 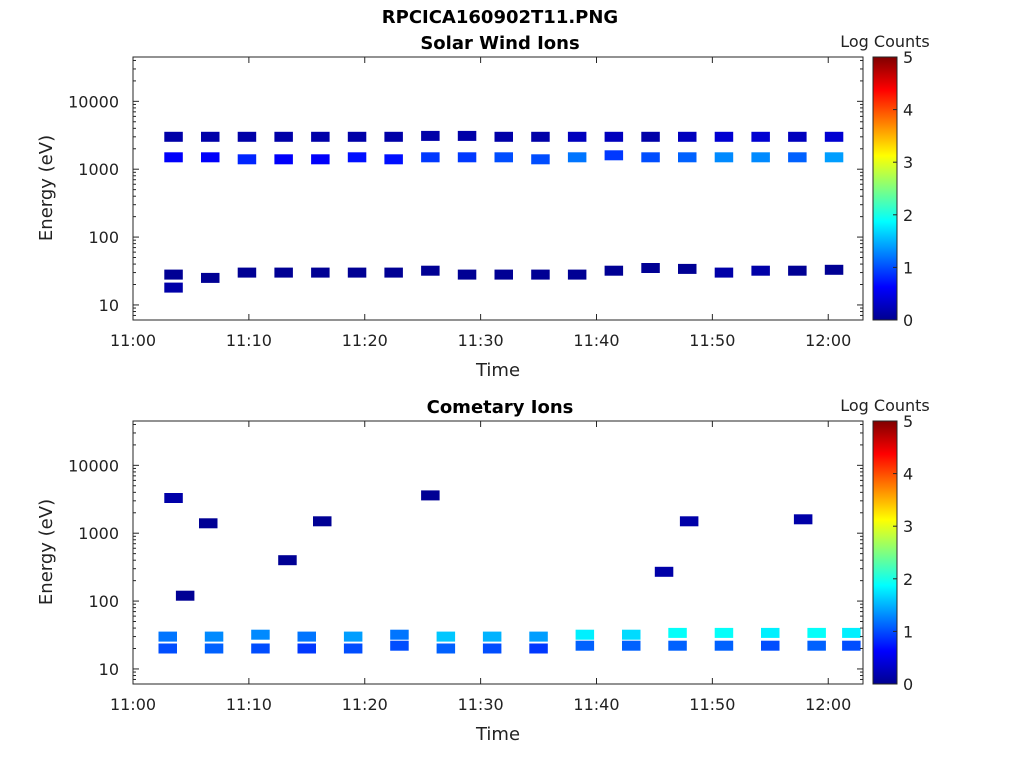 What do you see at coordinates (46, 552) in the screenshot?
I see `y-axis-label: Energy (eV)` at bounding box center [46, 552].